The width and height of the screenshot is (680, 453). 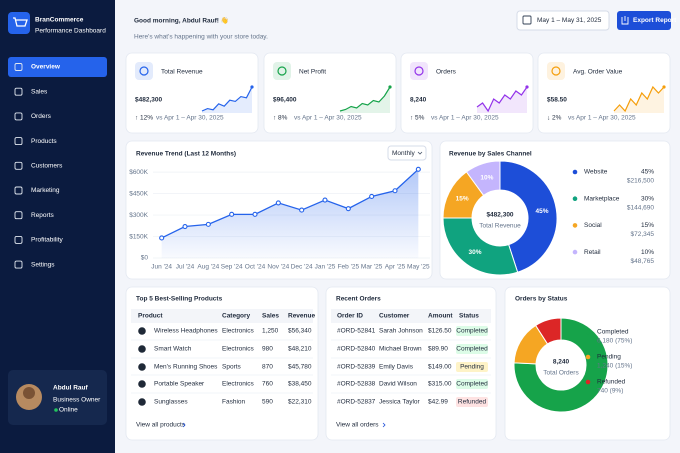 What do you see at coordinates (614, 366) in the screenshot?
I see `legend-value: 1,240 (15%)` at bounding box center [614, 366].